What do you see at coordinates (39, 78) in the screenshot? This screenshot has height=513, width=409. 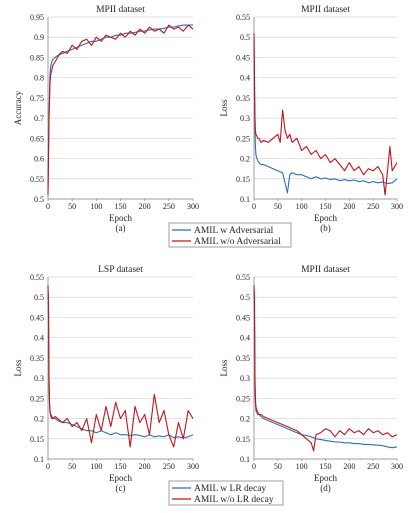 I see `y-tick-label: 0.8` at bounding box center [39, 78].